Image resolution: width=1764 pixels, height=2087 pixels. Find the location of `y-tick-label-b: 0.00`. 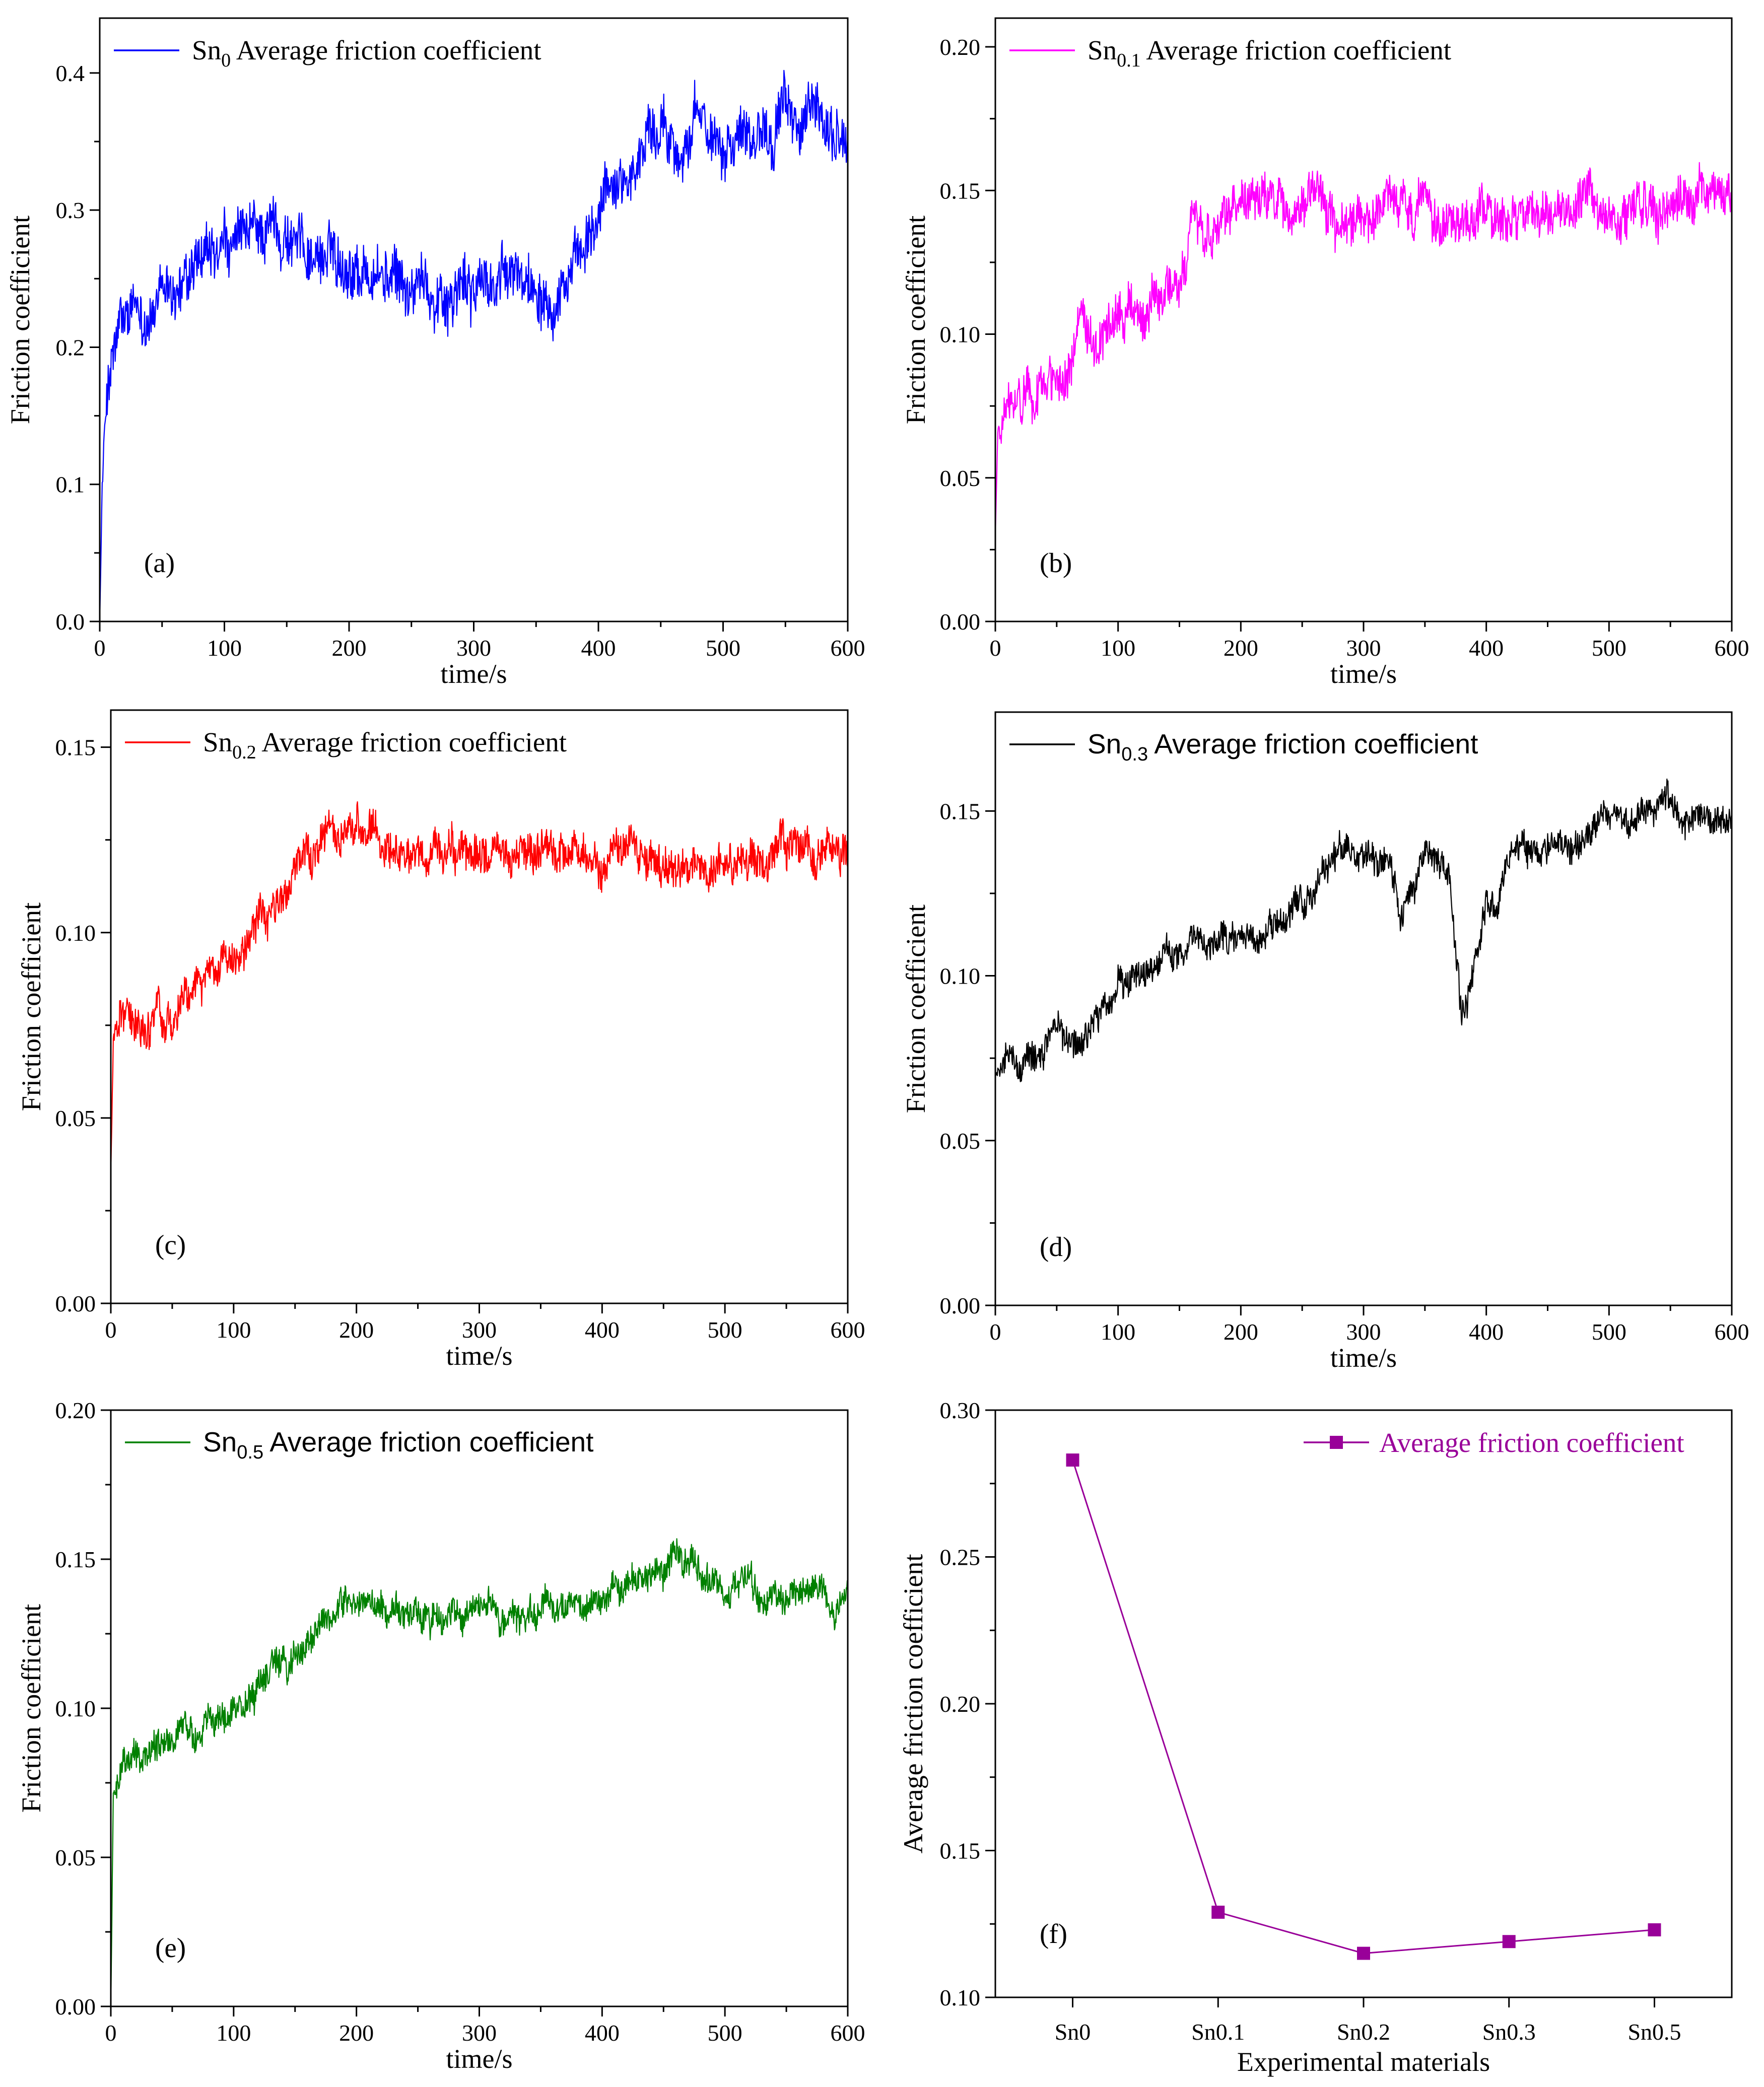

y-tick-label-b: 0.00 is located at coordinates (960, 622).